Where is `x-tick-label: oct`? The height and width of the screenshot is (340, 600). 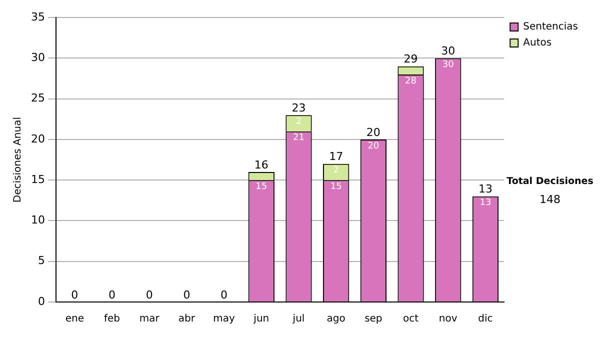
x-tick-label: oct is located at coordinates (411, 319).